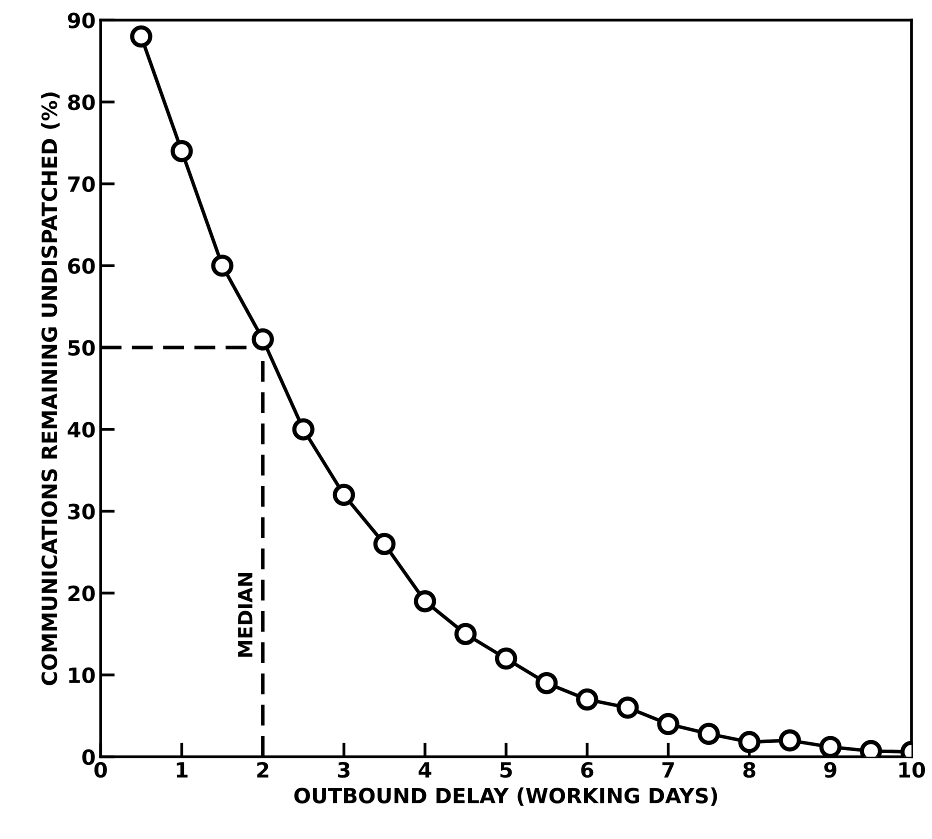 The image size is (932, 839). I want to click on y-tick-label: 90, so click(81, 20).